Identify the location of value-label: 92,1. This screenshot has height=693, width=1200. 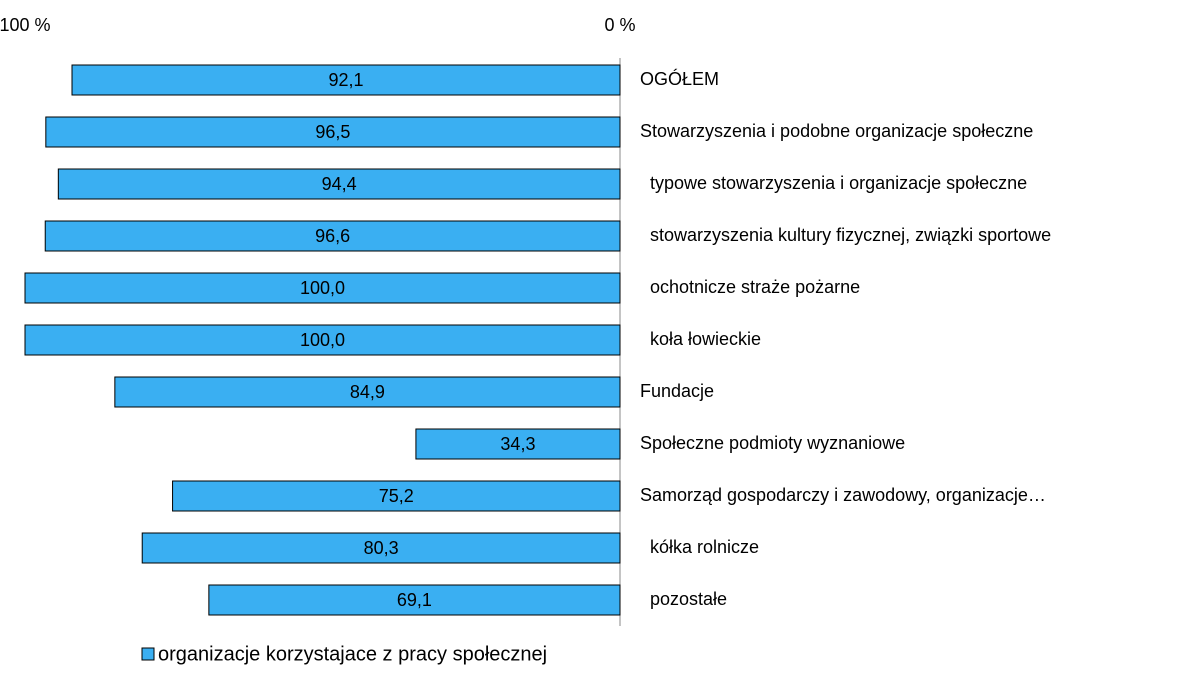
(345, 80).